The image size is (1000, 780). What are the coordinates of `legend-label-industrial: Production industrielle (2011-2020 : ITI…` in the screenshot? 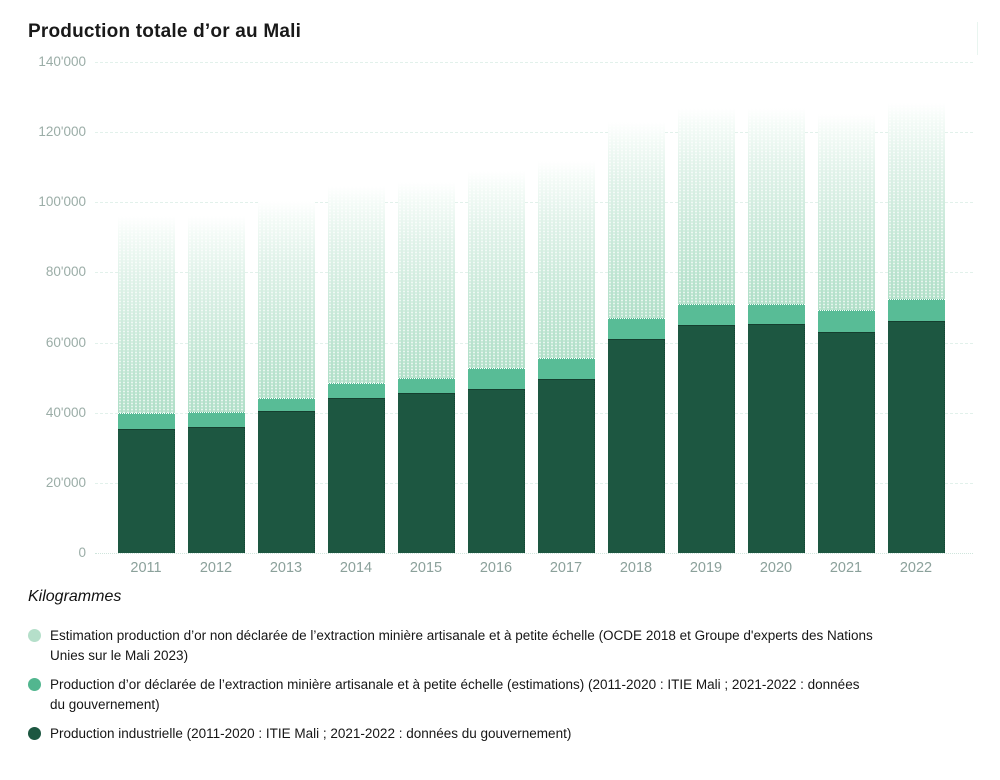 It's located at (311, 733).